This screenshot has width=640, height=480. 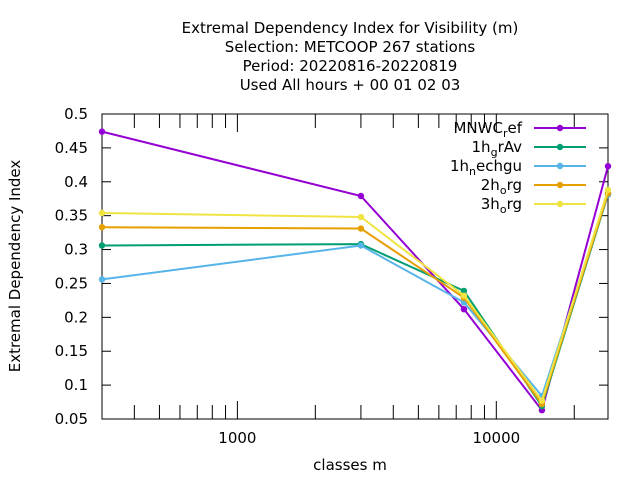 What do you see at coordinates (76, 250) in the screenshot?
I see `y-tick-label: 0.3` at bounding box center [76, 250].